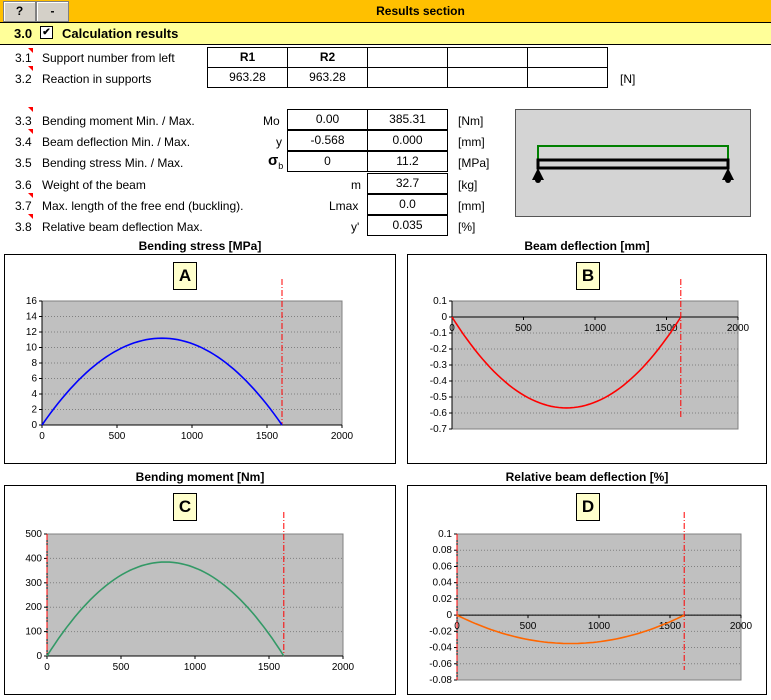 The height and width of the screenshot is (700, 771). Describe the element at coordinates (443, 566) in the screenshot. I see `y-tick-label: 0.06` at that location.